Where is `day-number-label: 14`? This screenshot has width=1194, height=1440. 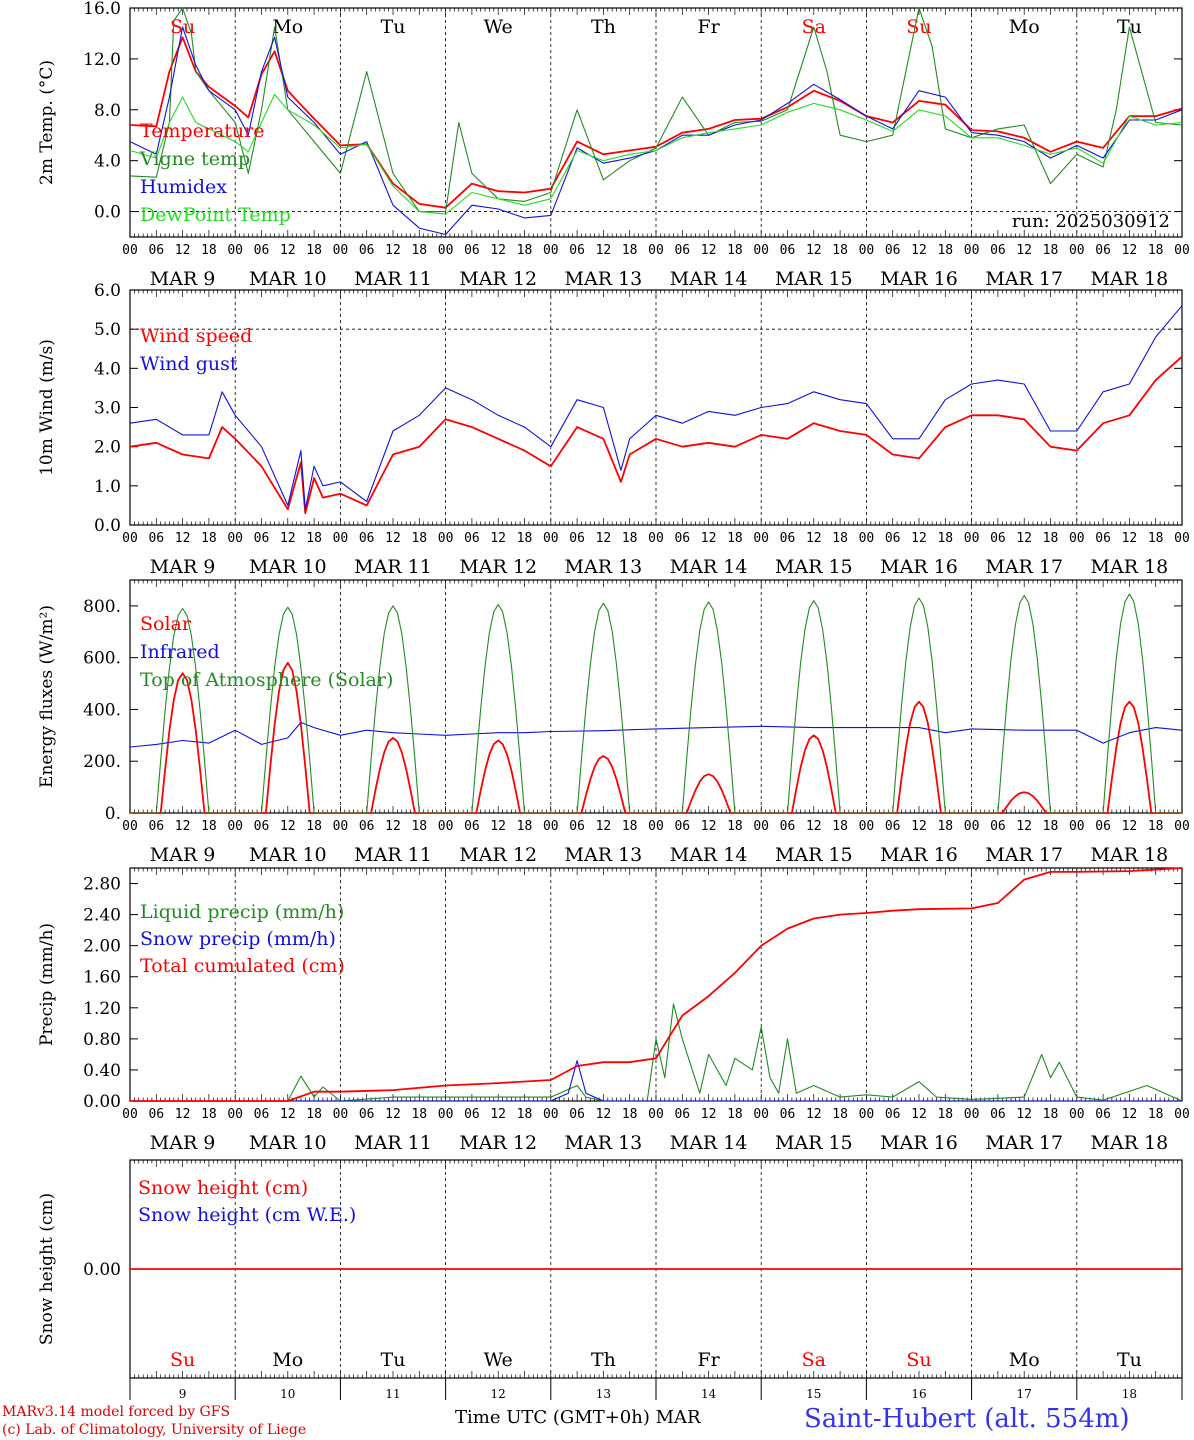 day-number-label: 14 is located at coordinates (709, 1394).